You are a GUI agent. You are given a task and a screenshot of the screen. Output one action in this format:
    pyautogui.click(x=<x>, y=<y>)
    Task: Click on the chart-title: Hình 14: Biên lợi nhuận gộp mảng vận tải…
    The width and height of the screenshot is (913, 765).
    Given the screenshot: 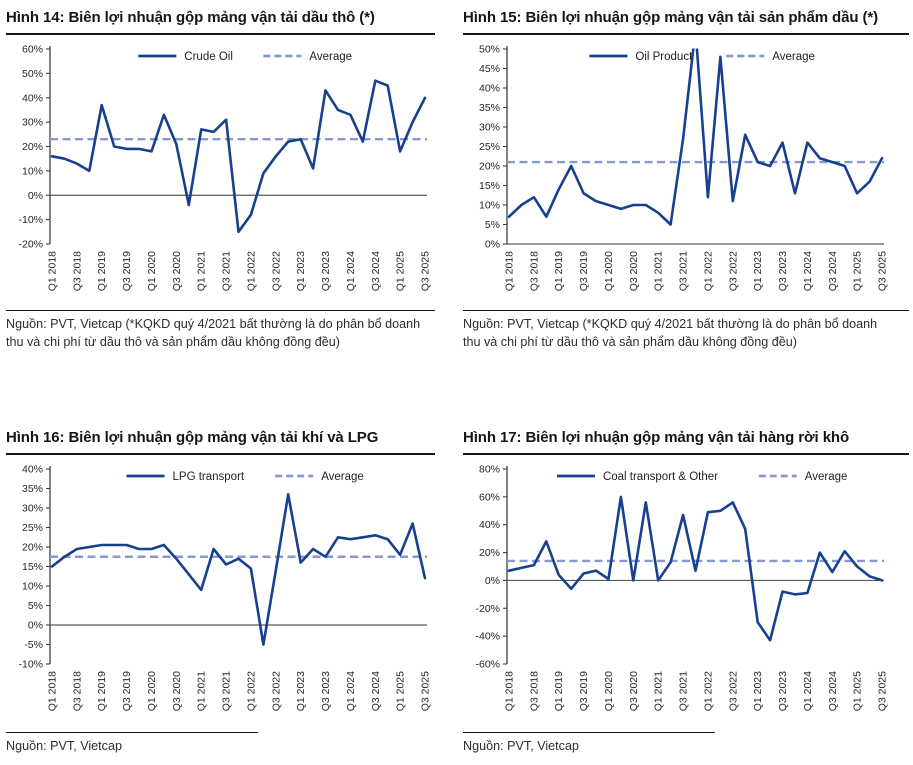 What is the action you would take?
    pyautogui.click(x=220, y=19)
    